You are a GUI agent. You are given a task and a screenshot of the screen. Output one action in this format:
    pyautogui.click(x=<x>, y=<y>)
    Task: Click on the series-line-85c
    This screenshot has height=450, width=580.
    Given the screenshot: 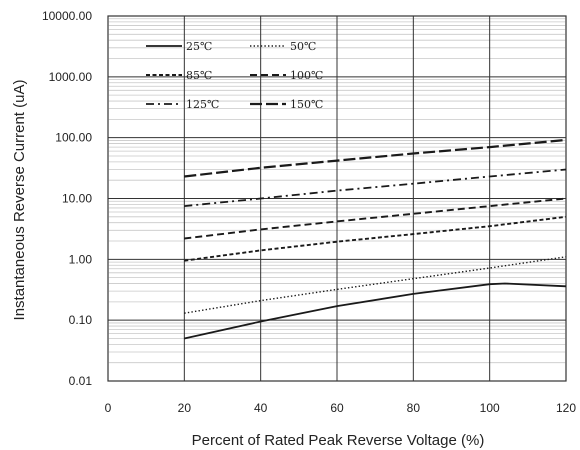 What is the action you would take?
    pyautogui.click(x=375, y=238)
    